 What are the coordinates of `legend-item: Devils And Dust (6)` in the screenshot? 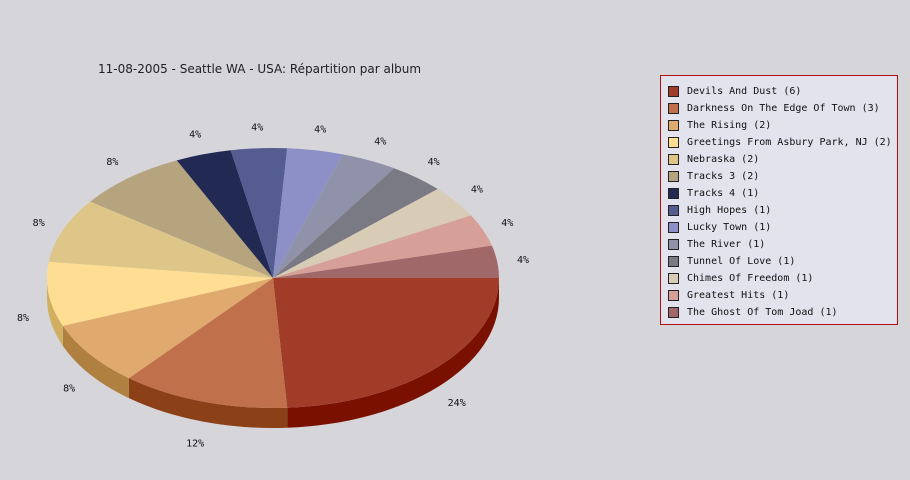 It's located at (782, 91).